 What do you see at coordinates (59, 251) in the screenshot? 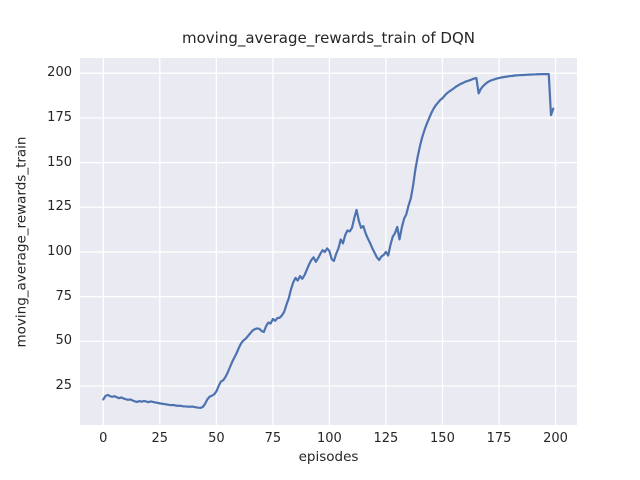
I see `y-tick-label: 100` at bounding box center [59, 251].